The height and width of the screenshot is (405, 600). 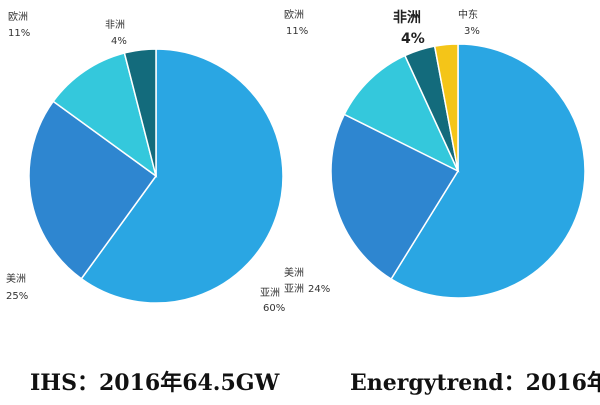 I want to click on energytrend-label-america-name: 美洲, so click(x=294, y=272).